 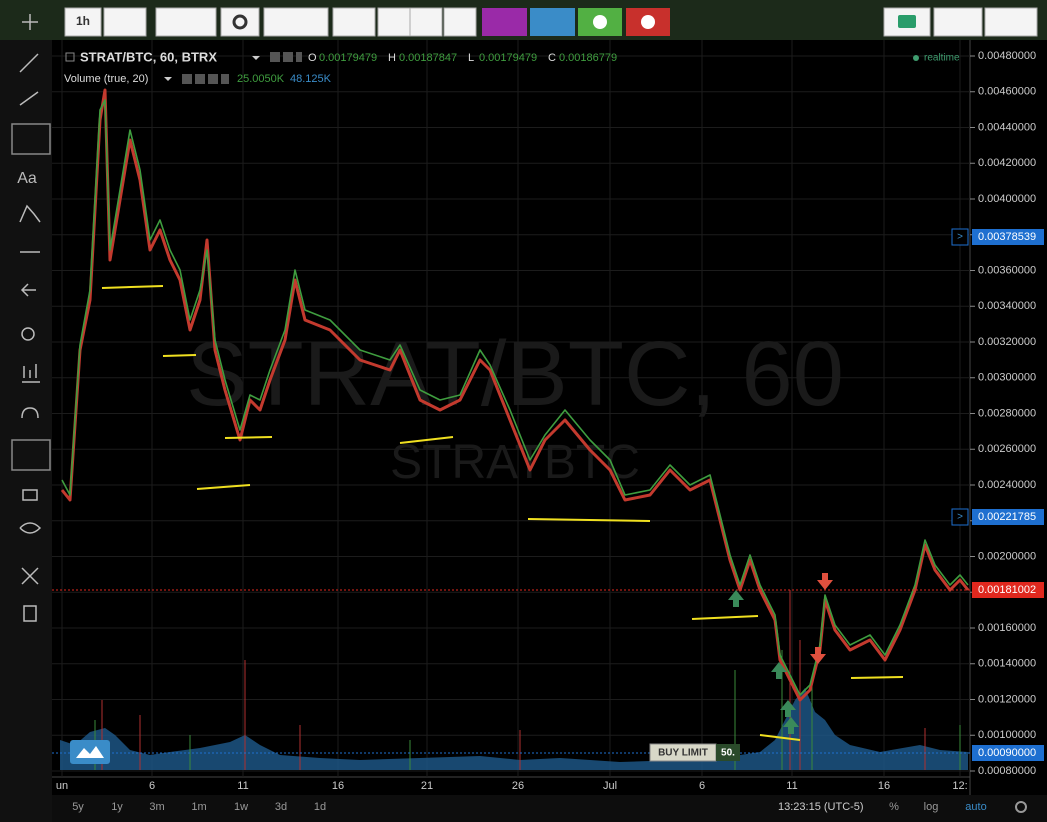 I want to click on price-marker-label: 0.00378539, so click(x=1007, y=237).